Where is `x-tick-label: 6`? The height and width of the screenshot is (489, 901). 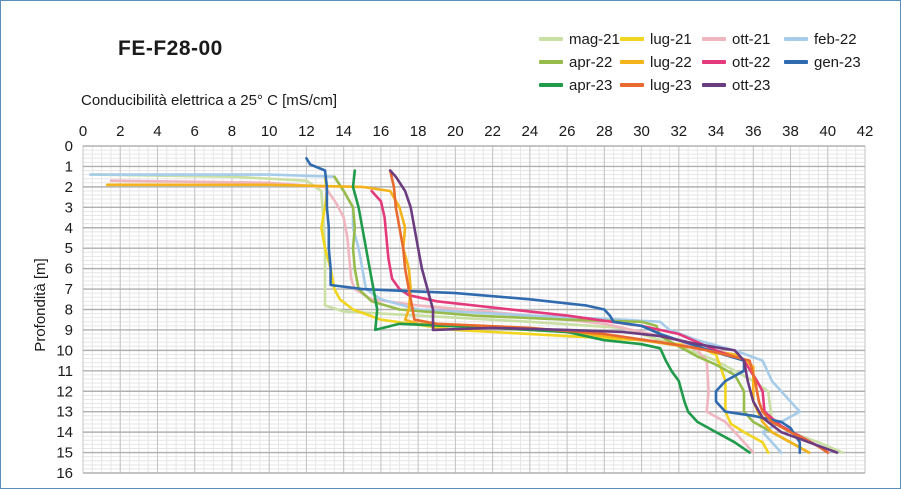
x-tick-label: 6 is located at coordinates (195, 131).